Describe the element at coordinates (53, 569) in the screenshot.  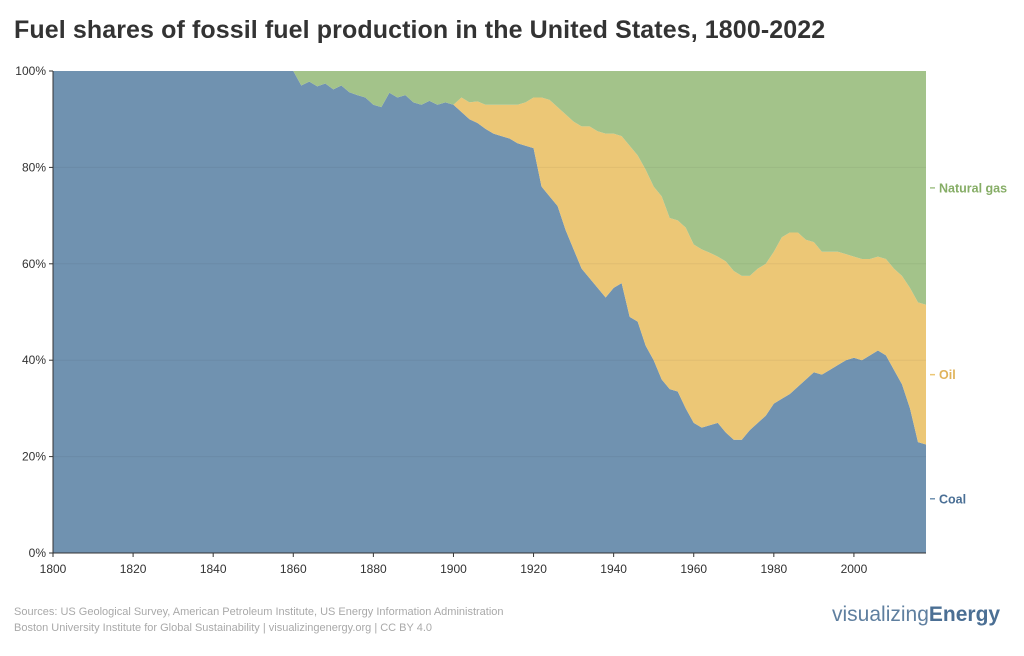
I see `x-tick-label: 1800` at that location.